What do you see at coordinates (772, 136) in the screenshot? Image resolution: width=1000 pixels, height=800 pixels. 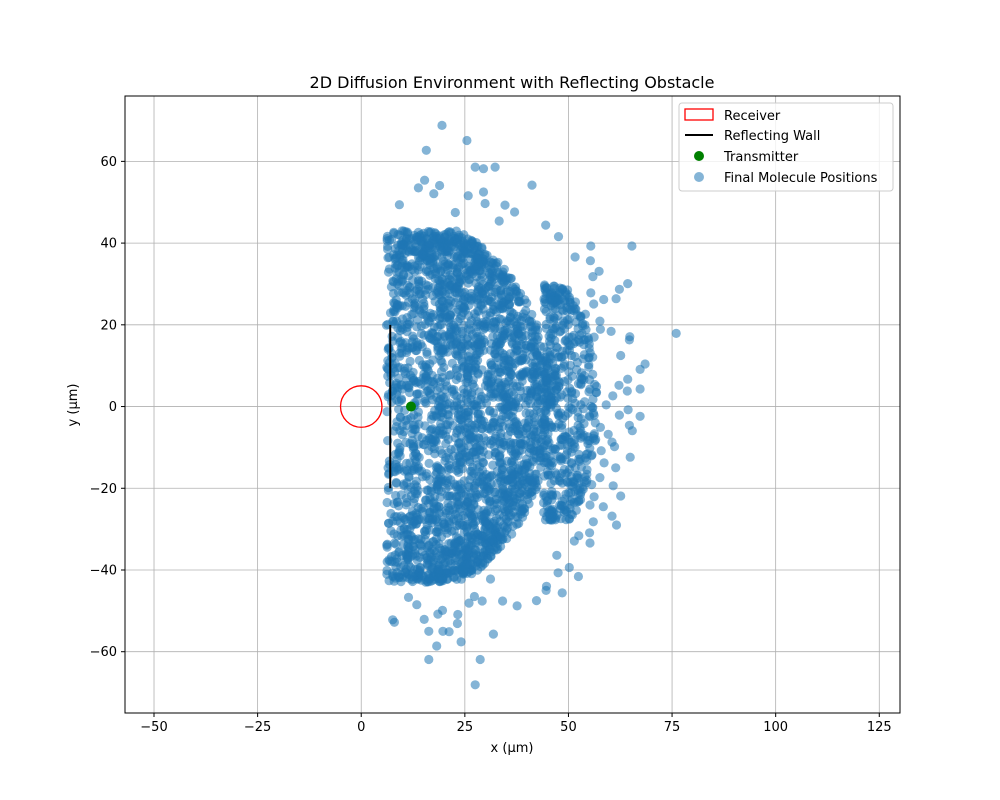 I see `legend-wall-label: Reflecting Wall` at bounding box center [772, 136].